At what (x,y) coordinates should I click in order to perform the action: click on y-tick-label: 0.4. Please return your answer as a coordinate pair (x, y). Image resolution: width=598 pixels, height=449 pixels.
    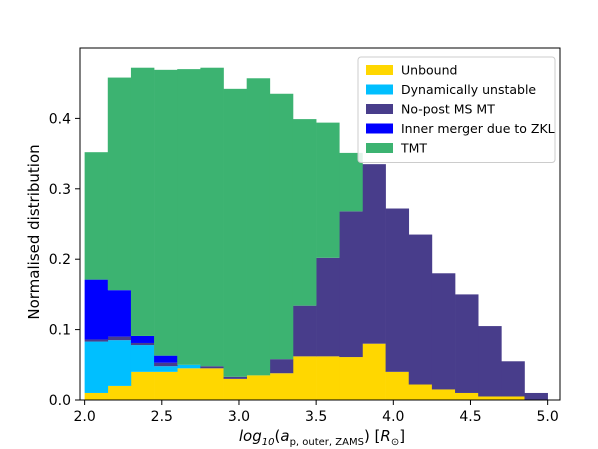
    Looking at the image, I should click on (60, 119).